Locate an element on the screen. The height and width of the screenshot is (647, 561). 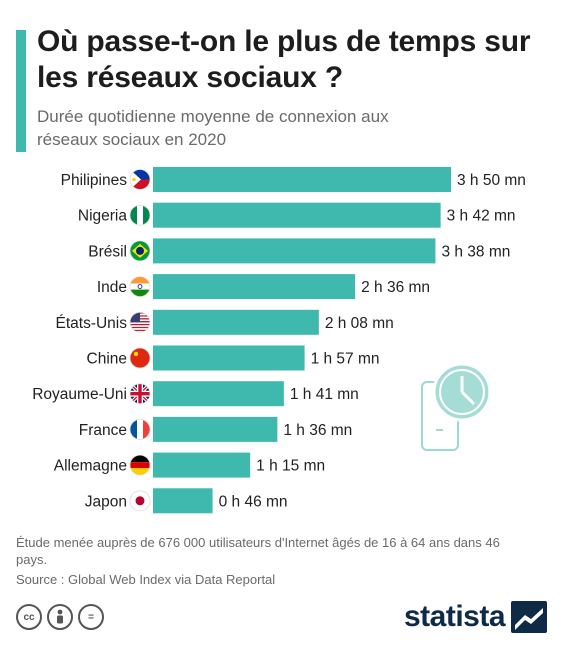
bar-row: Allemagne 1 h 15 mn is located at coordinates (189, 465).